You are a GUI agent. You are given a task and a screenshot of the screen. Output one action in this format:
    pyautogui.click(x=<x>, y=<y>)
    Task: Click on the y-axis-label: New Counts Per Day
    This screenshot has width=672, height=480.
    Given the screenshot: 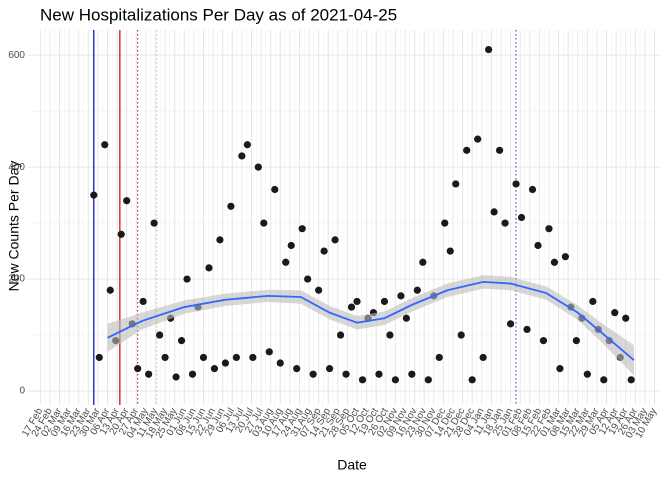 What is the action you would take?
    pyautogui.click(x=14, y=226)
    